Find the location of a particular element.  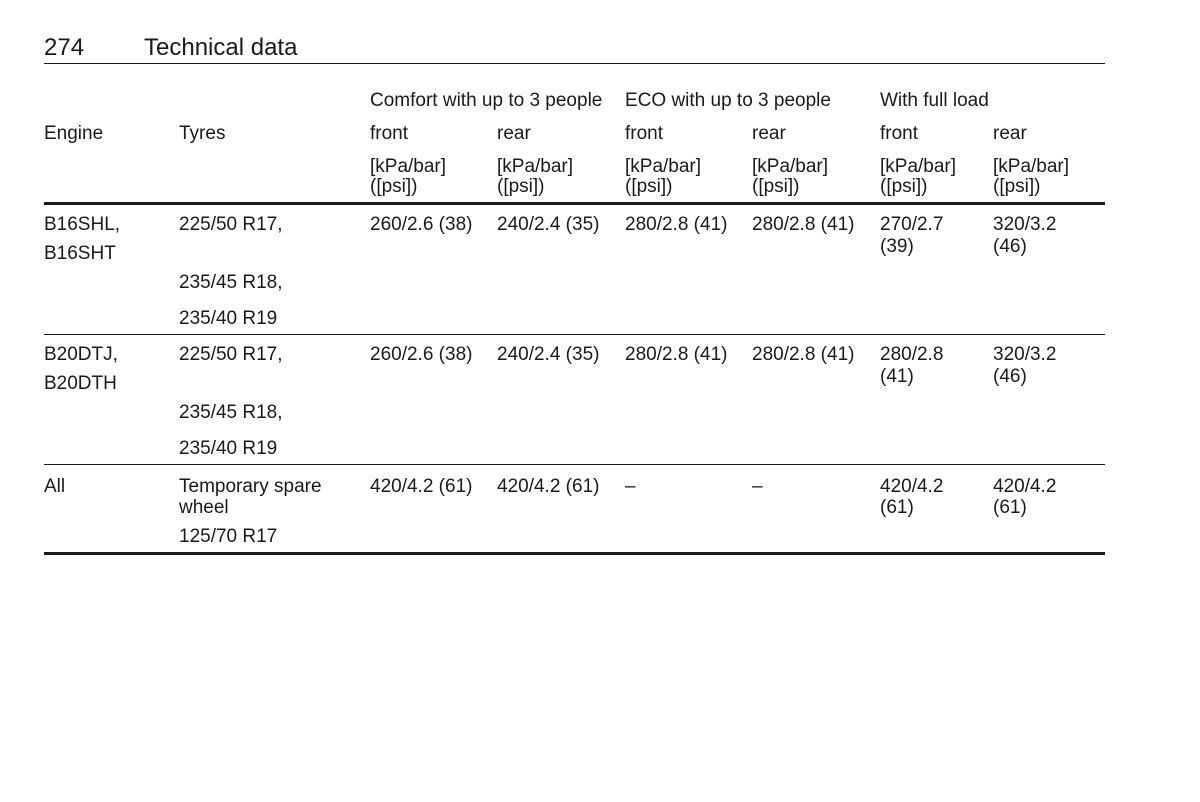

engine-cell: B20DTJ, is located at coordinates (81, 354).